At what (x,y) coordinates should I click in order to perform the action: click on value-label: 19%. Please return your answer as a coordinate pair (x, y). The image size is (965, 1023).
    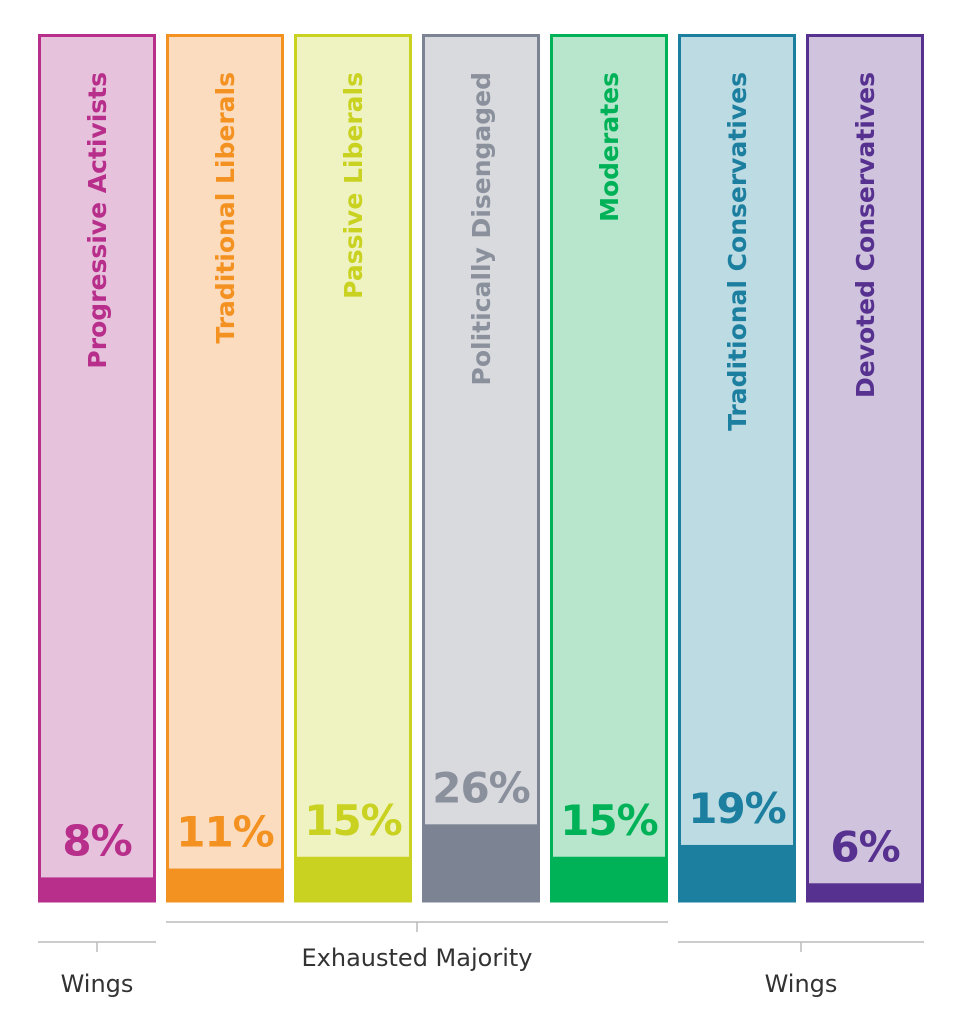
    Looking at the image, I should click on (737, 808).